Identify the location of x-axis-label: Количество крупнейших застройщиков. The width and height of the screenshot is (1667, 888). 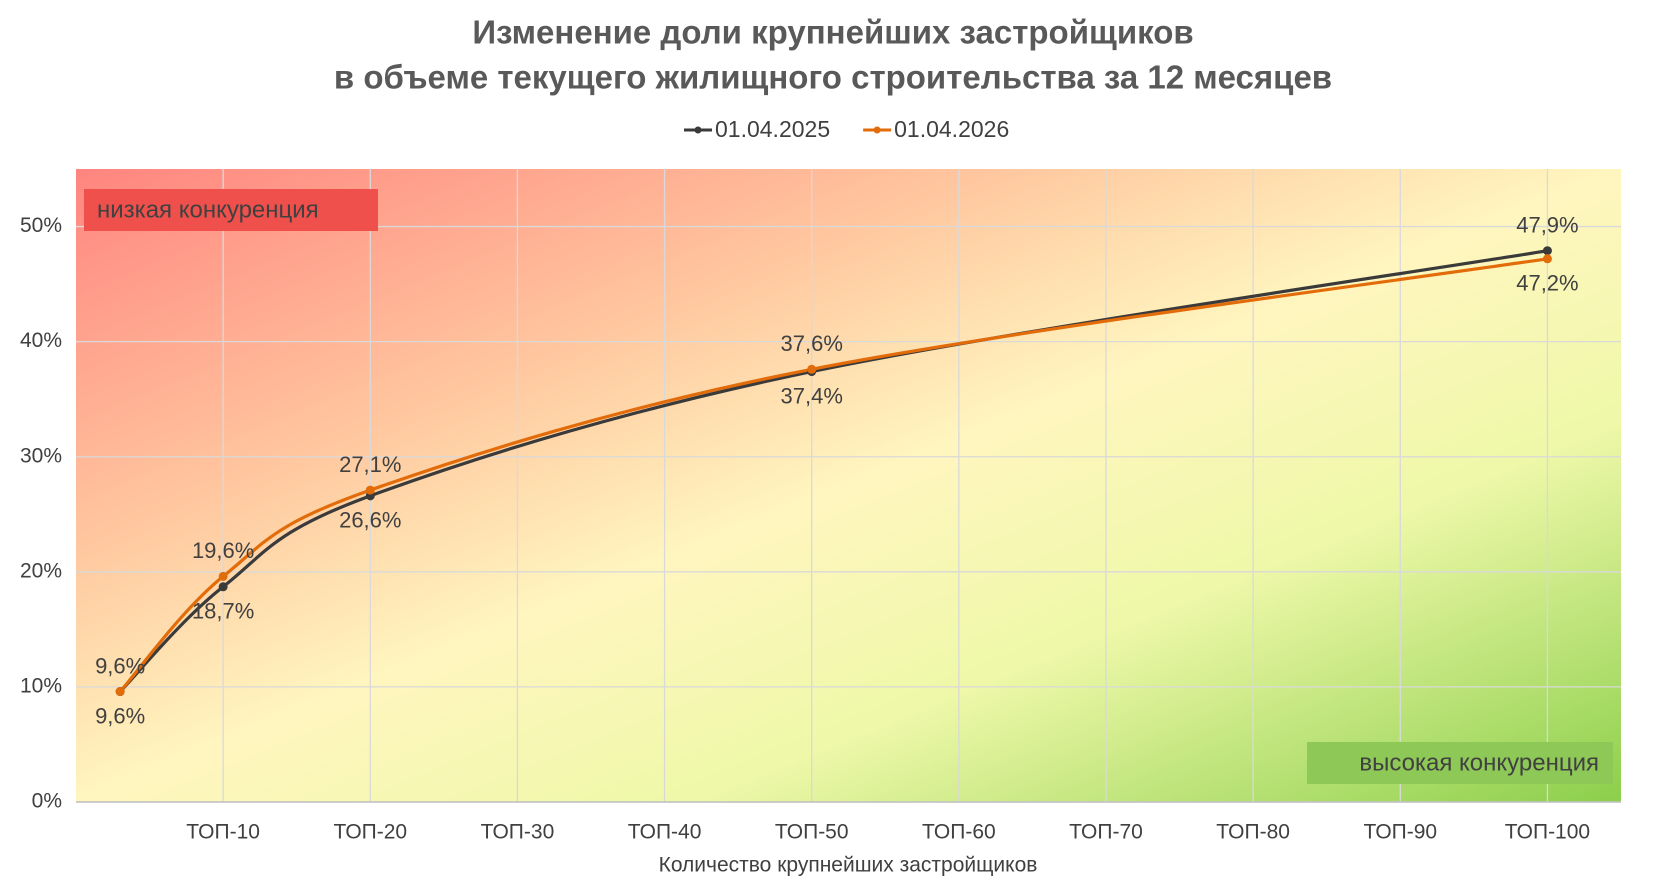
(848, 865).